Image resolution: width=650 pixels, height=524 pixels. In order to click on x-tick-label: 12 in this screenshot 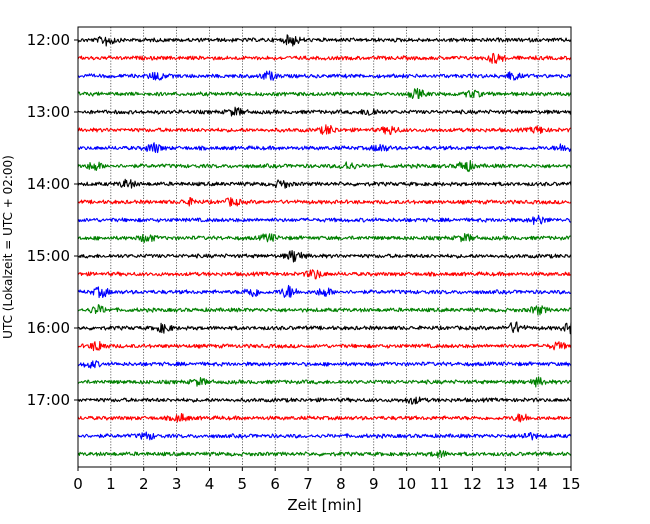, I will do `click(472, 484)`.